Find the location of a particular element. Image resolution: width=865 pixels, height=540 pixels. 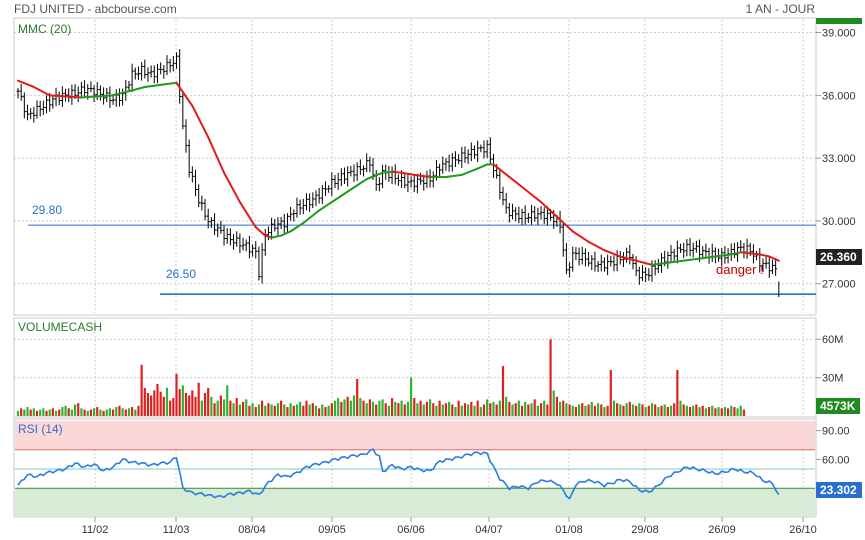

price-tick-label: 36.000 is located at coordinates (839, 96).